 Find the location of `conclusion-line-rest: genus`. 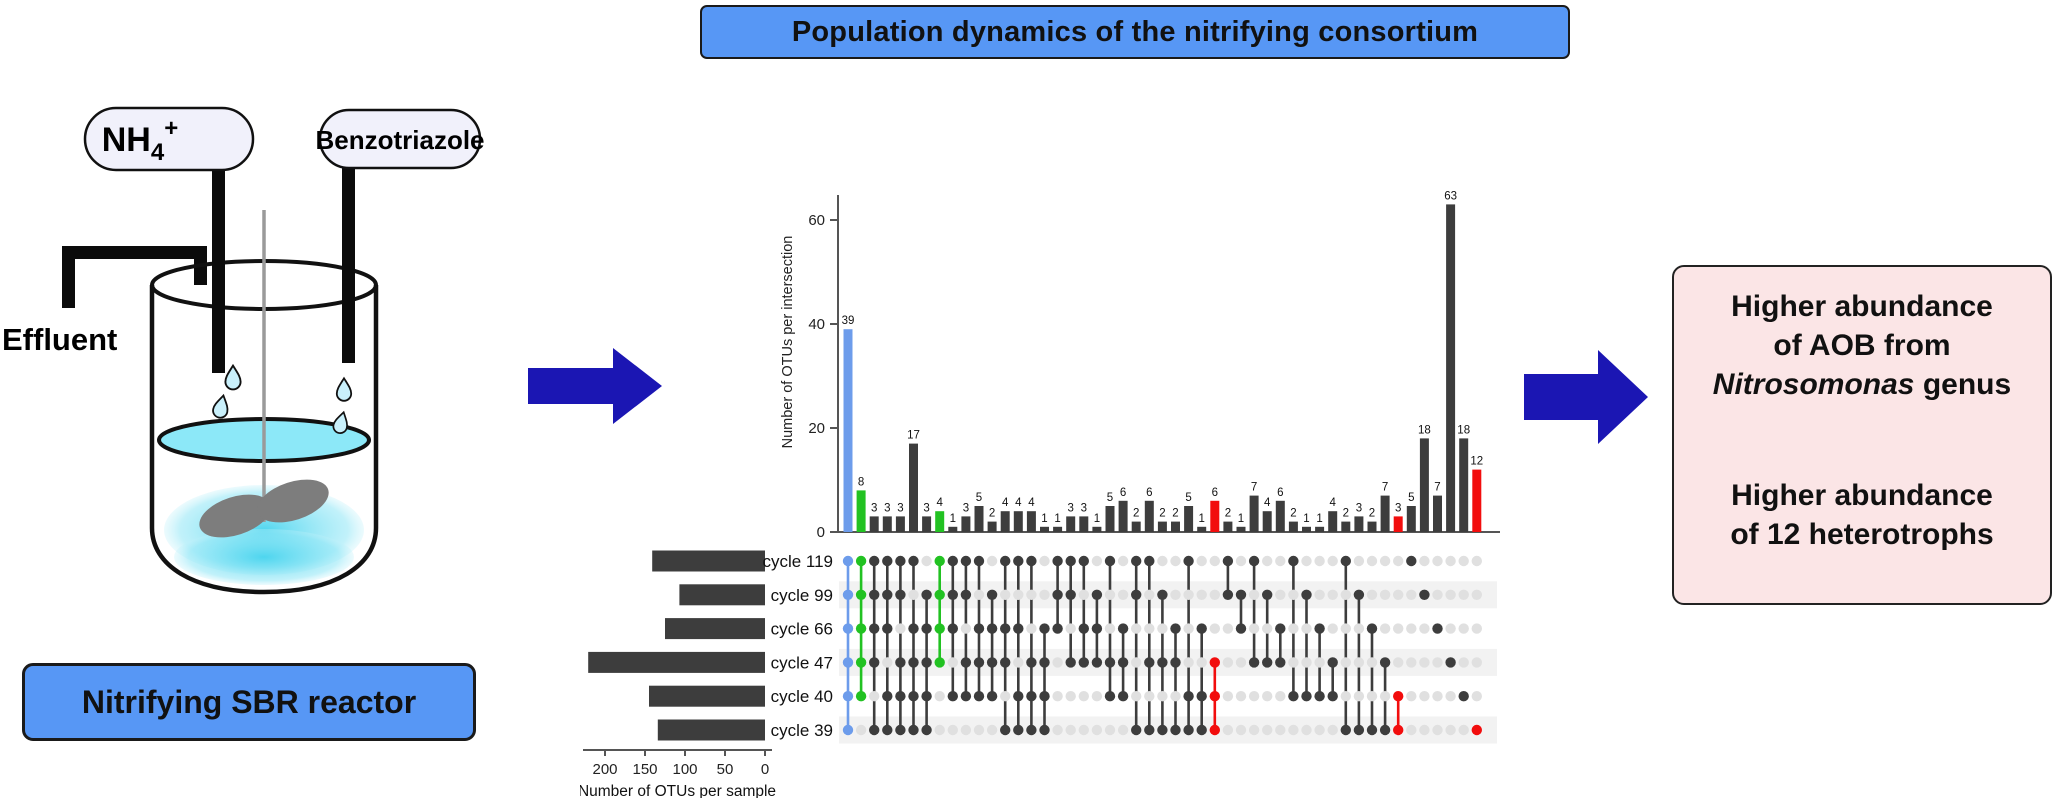

conclusion-line-rest: genus is located at coordinates (1963, 384).